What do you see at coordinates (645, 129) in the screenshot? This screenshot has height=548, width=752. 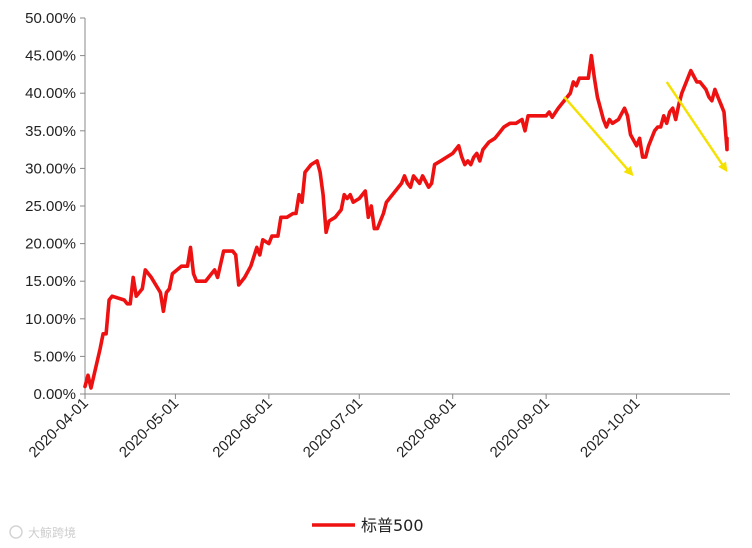 I see `annotation-layer` at bounding box center [645, 129].